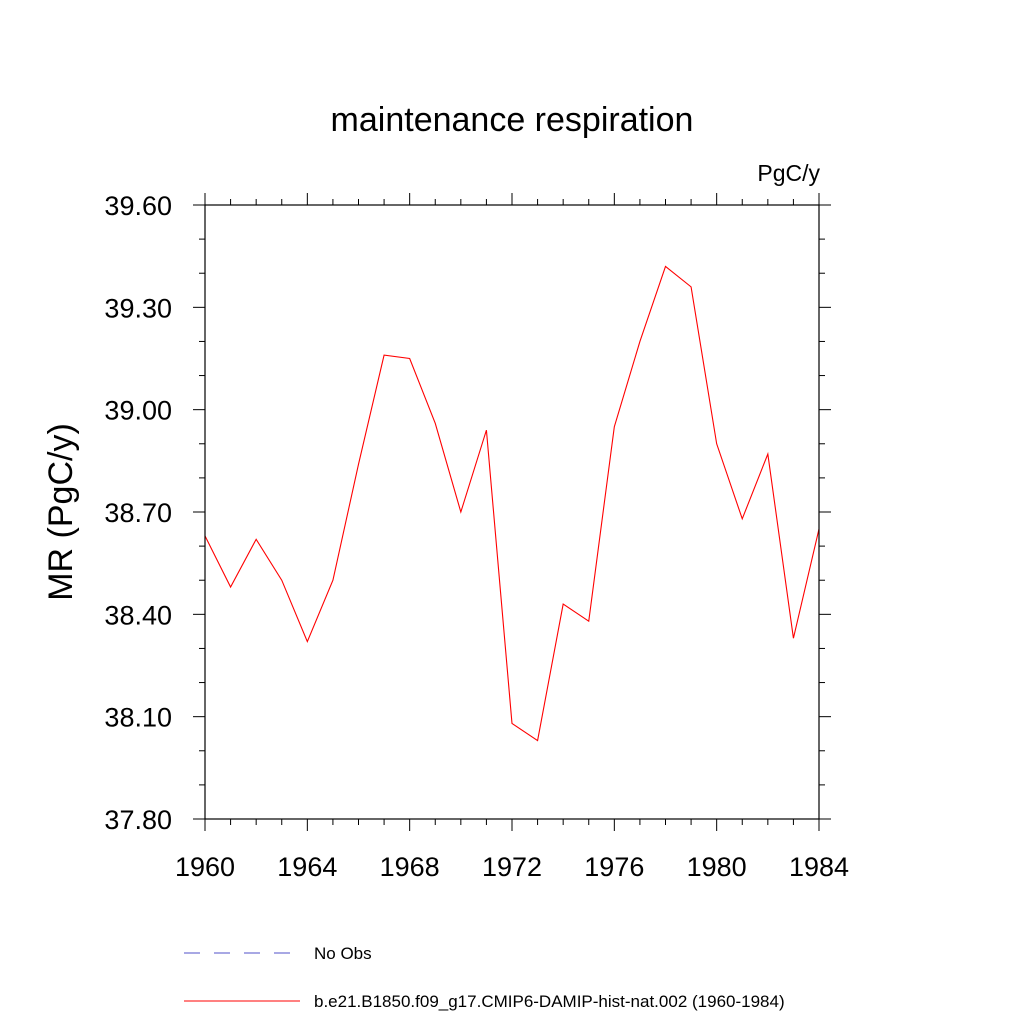 The width and height of the screenshot is (1024, 1024). Describe the element at coordinates (717, 867) in the screenshot. I see `x-tick-label: 1980` at that location.